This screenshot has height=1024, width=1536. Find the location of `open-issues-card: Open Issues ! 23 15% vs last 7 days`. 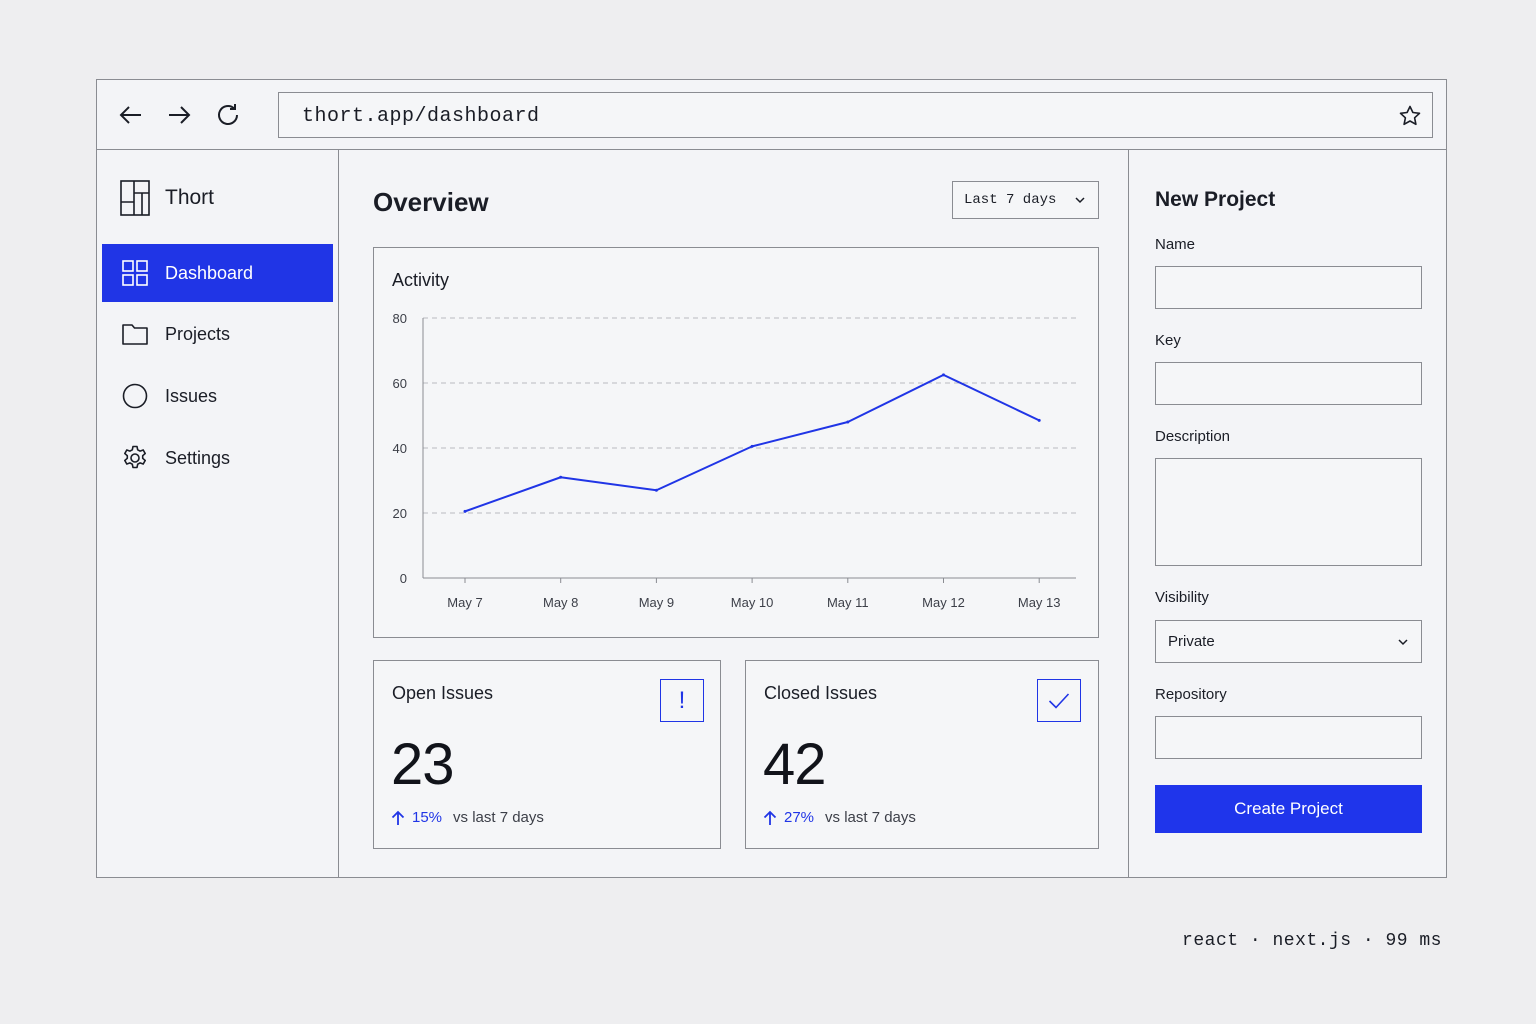

open-issues-card: Open Issues ! 23 15% vs last 7 days is located at coordinates (547, 754).